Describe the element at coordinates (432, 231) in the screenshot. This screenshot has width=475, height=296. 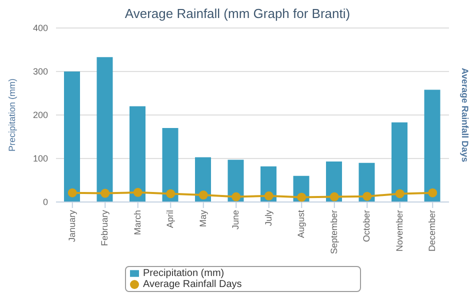
I see `x-tick-label: December` at that location.